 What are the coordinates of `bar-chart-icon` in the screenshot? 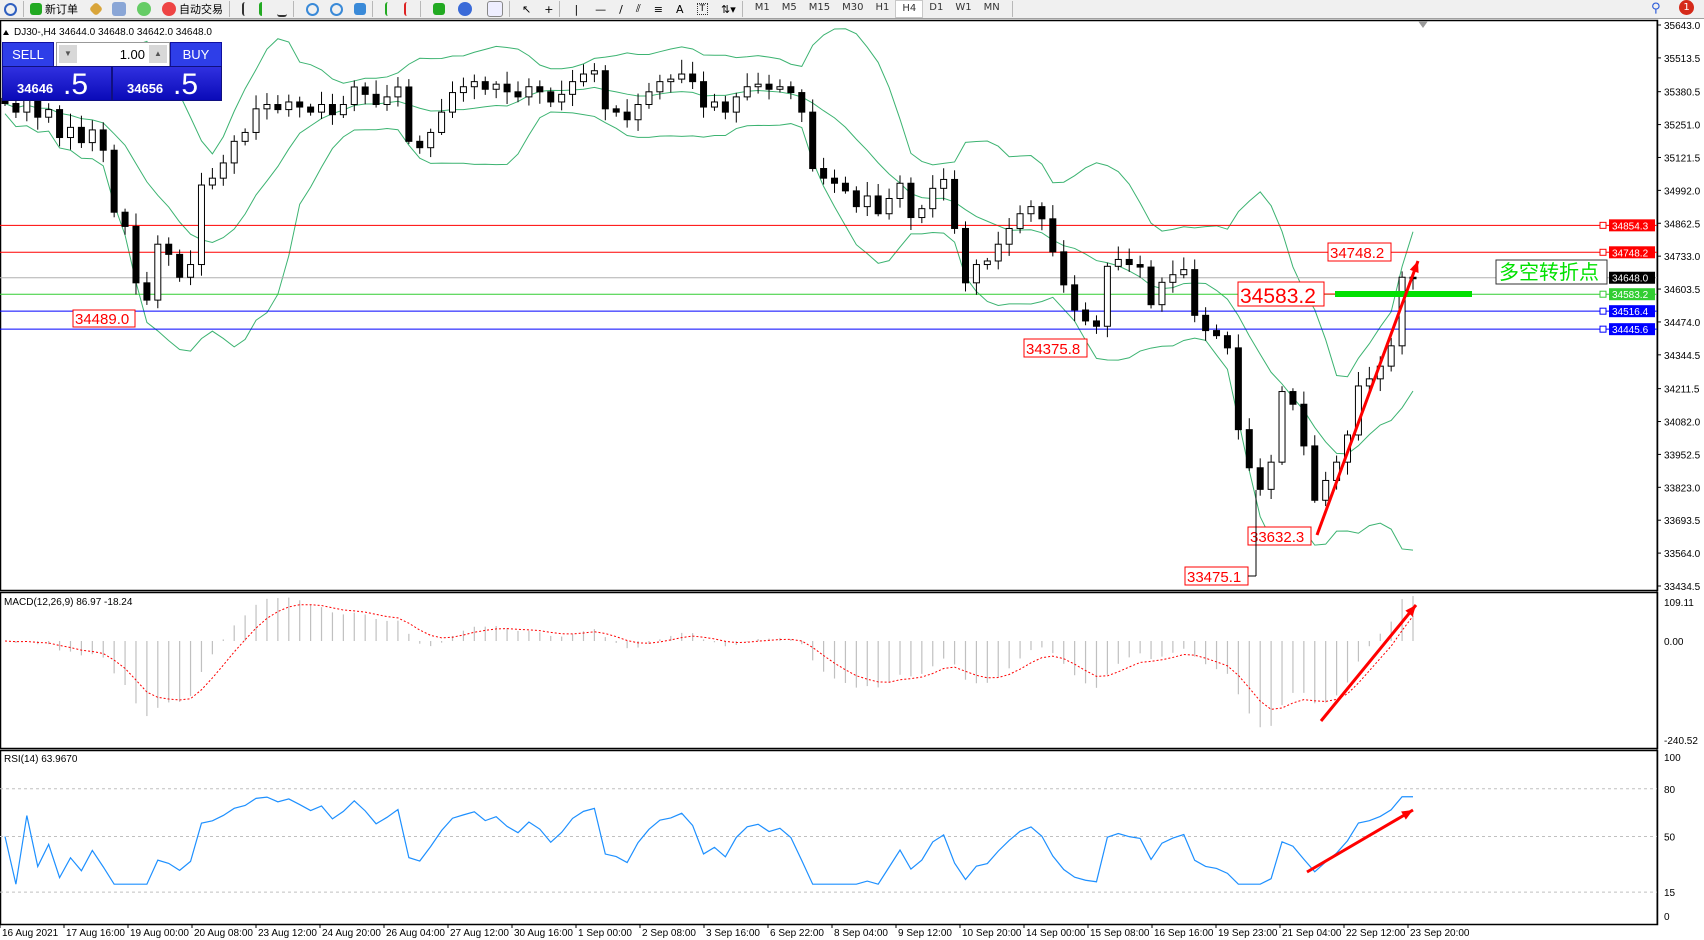 It's located at (246, 9).